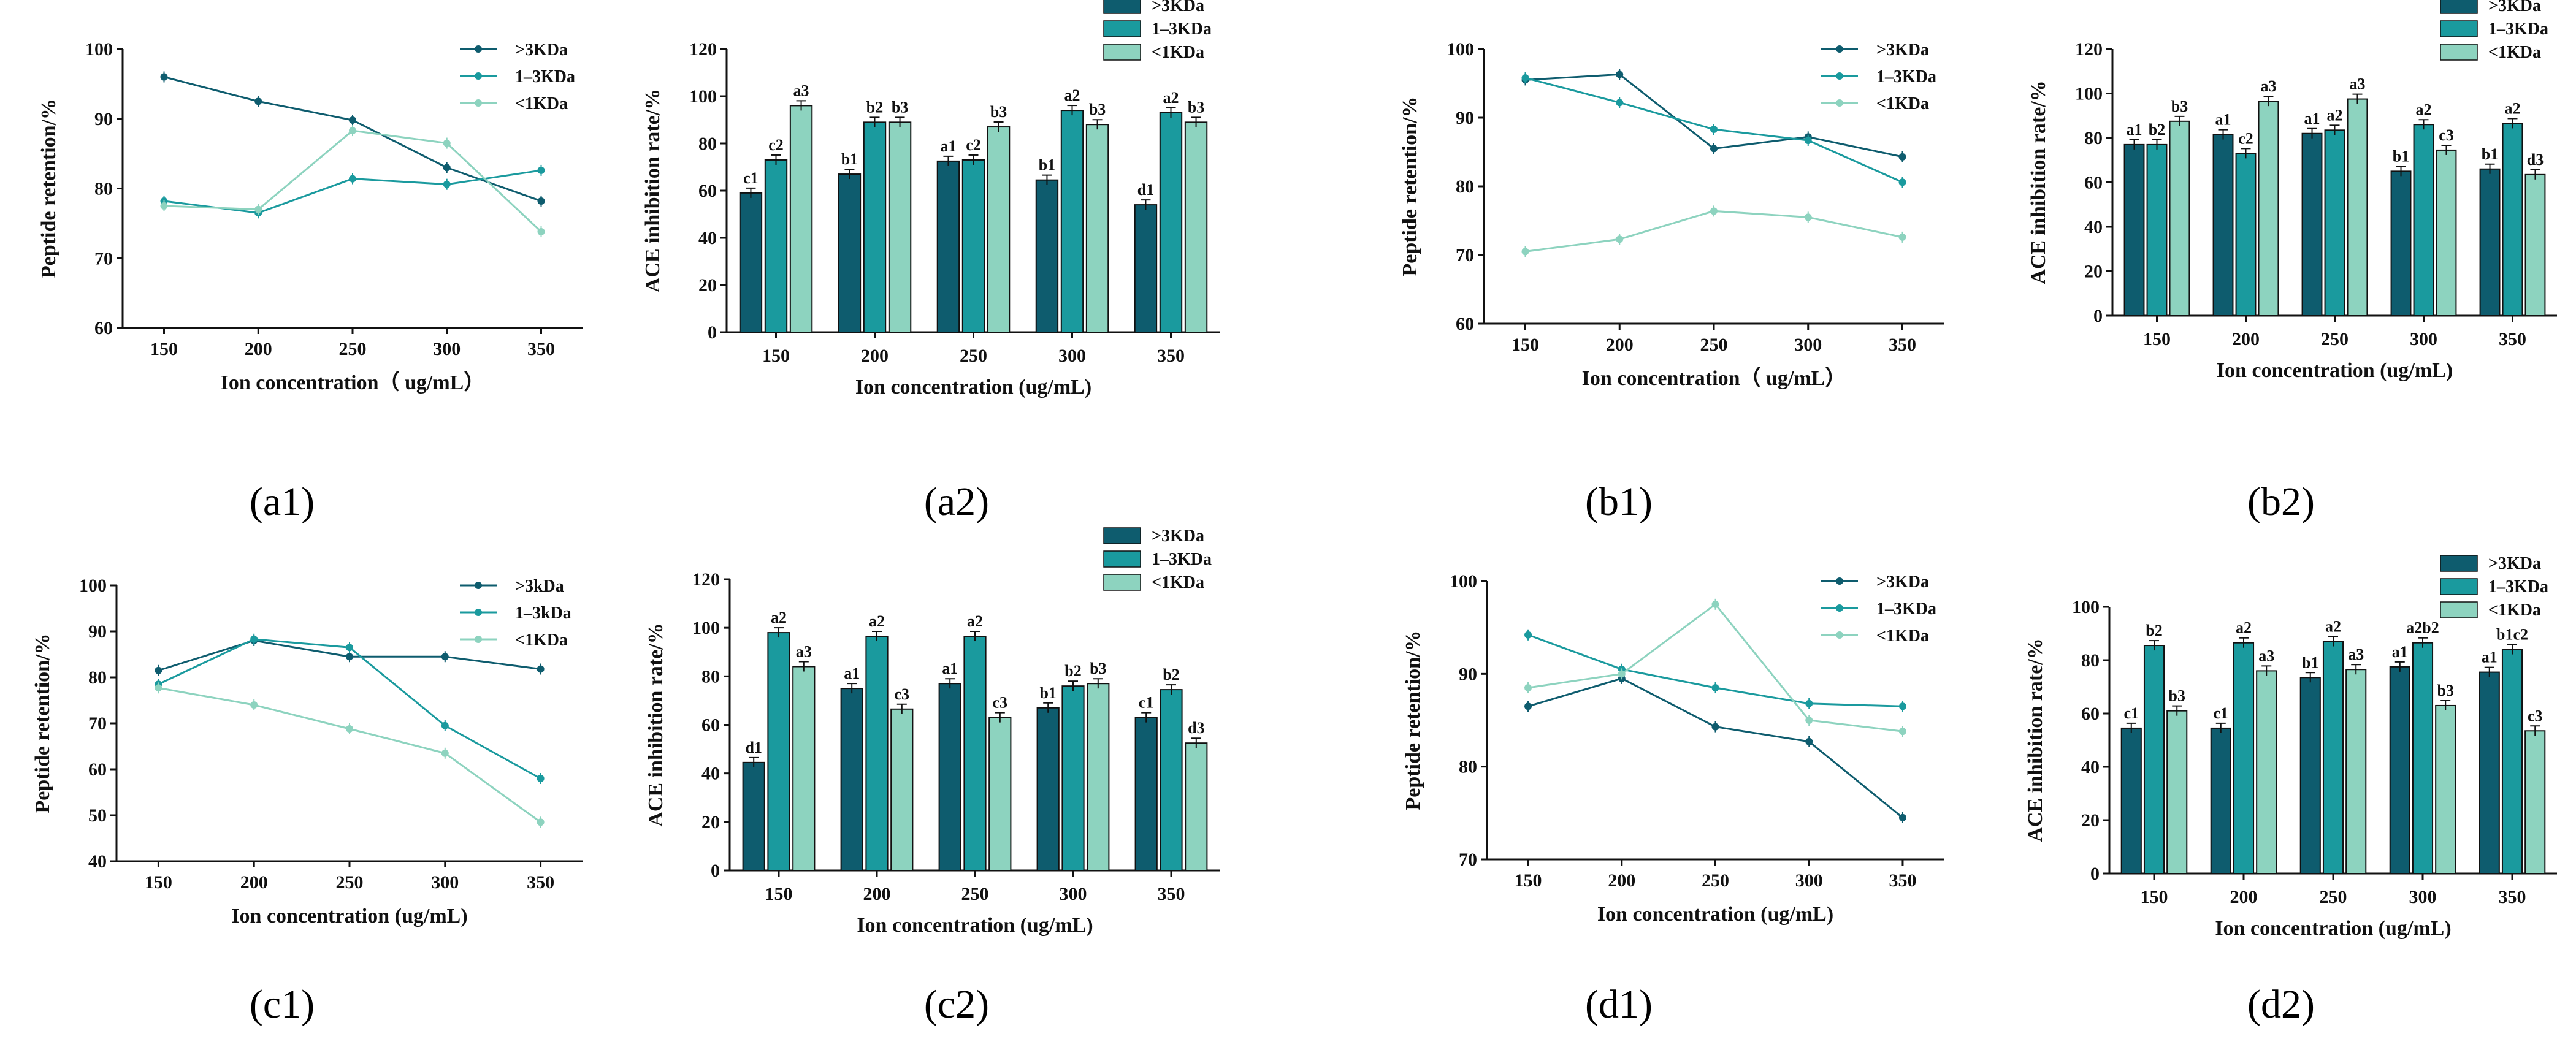  Describe the element at coordinates (652, 190) in the screenshot. I see `y-axis-label: ACE inhibition rate/%` at that location.